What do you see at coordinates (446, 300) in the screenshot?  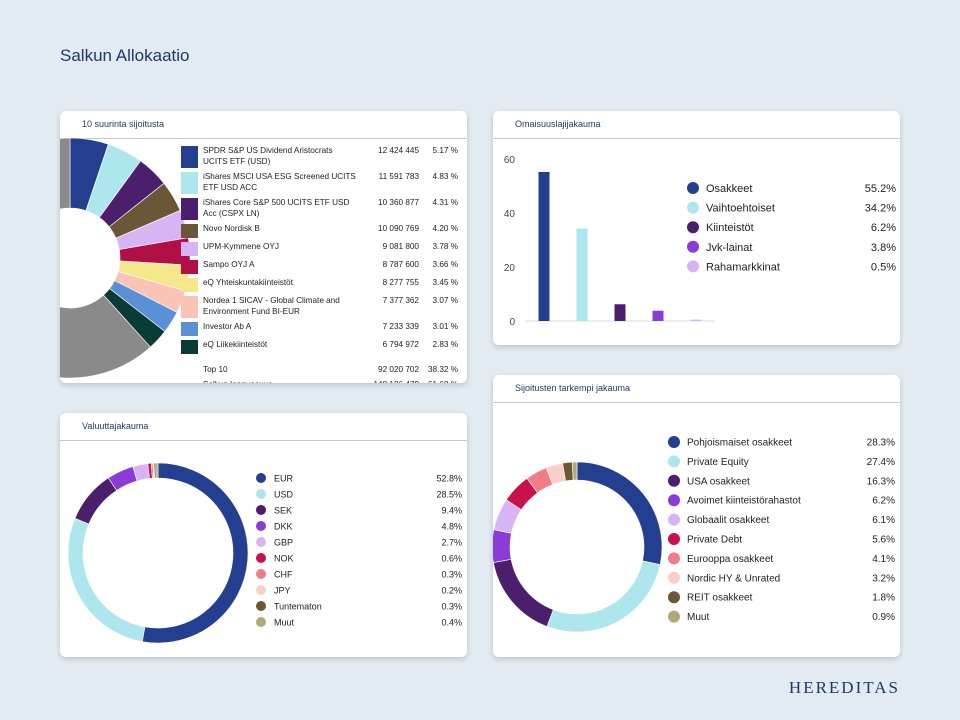 I see `top10-pct-7: 3.07 %` at bounding box center [446, 300].